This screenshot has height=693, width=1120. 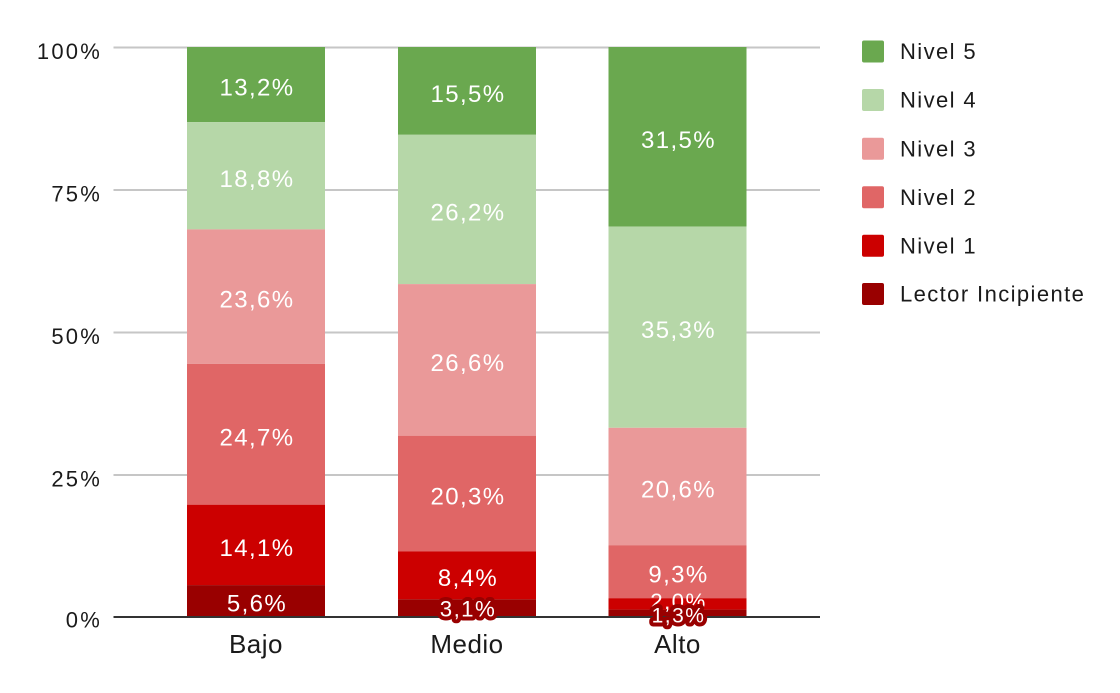 I want to click on svg-text: Nivel 3, so click(x=938, y=148).